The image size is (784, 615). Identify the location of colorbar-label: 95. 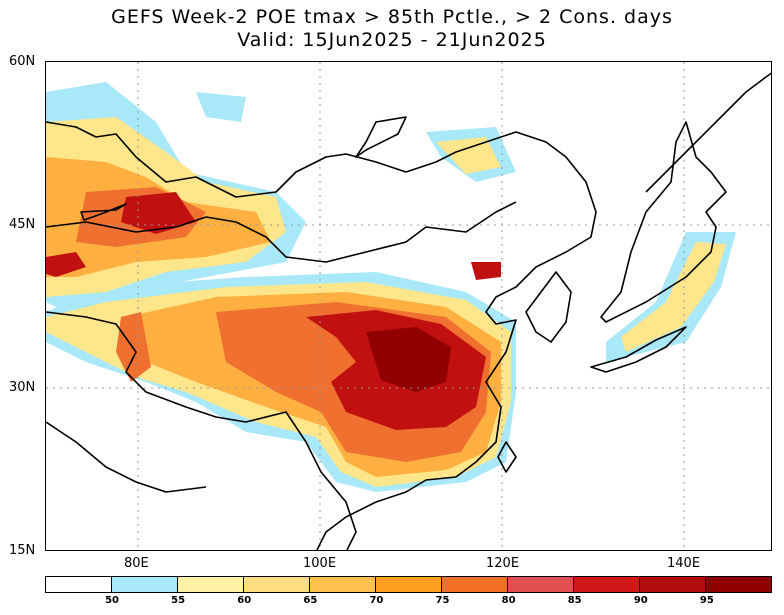
(706, 600).